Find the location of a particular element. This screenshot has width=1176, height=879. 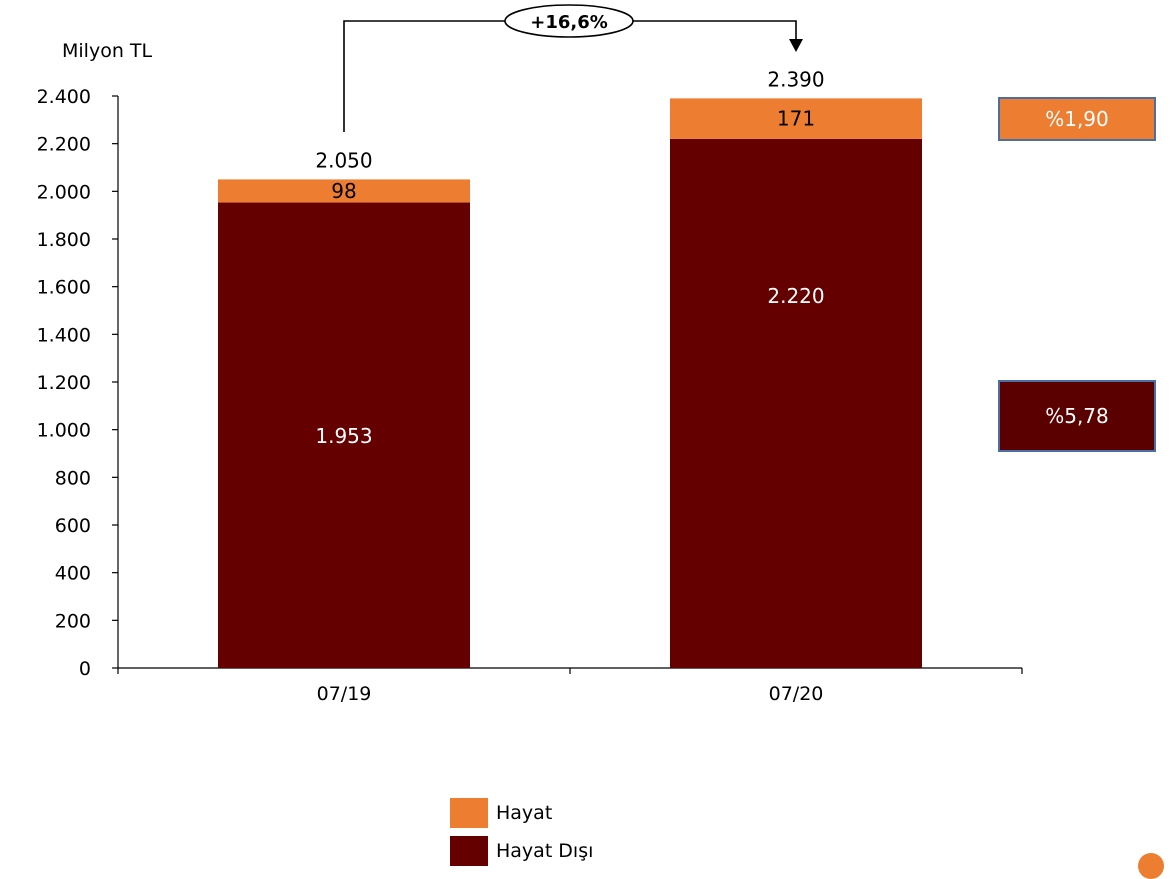

growth-badge is located at coordinates (569, 21).